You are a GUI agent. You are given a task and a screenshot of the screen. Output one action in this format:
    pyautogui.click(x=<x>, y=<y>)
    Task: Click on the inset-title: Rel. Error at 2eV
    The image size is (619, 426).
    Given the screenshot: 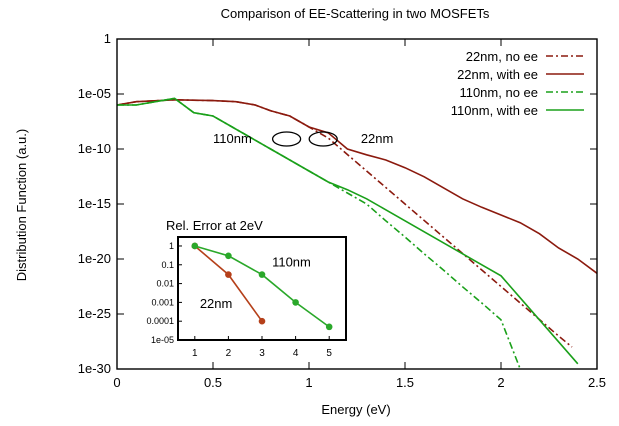 What is the action you would take?
    pyautogui.click(x=214, y=225)
    